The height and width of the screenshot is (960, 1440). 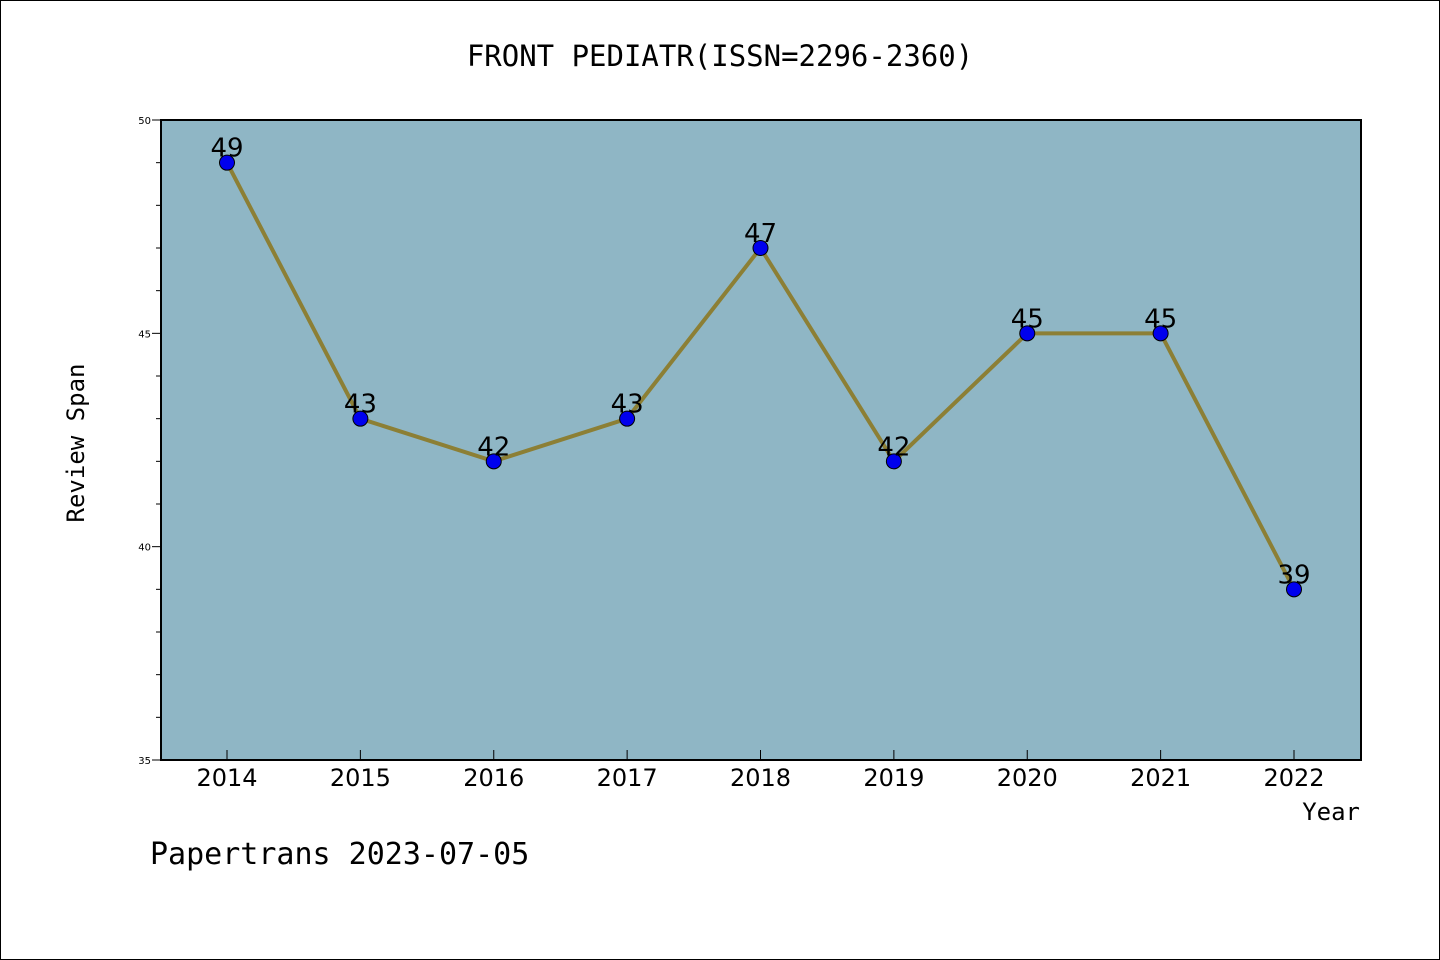 I want to click on x-tick-label: 2016, so click(x=493, y=778).